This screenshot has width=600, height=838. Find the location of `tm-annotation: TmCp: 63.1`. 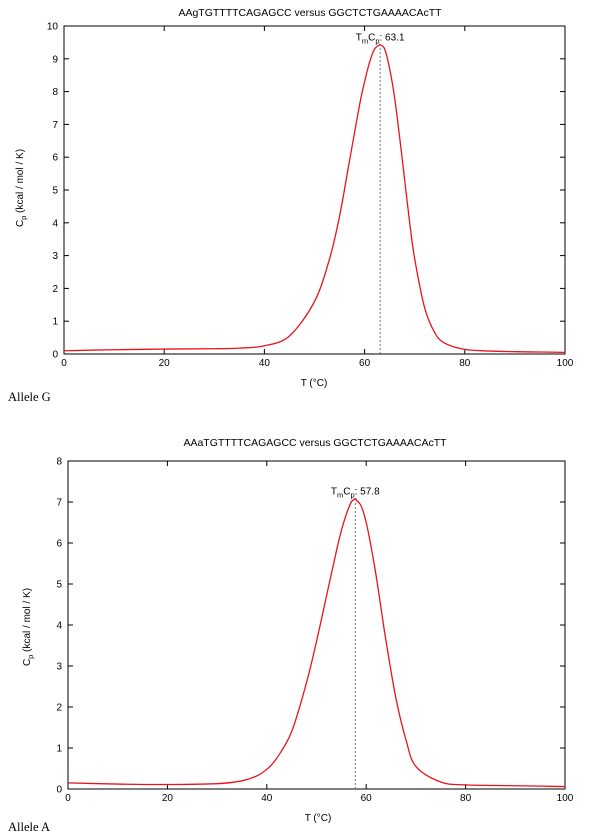

tm-annotation: TmCp: 63.1 is located at coordinates (380, 39).